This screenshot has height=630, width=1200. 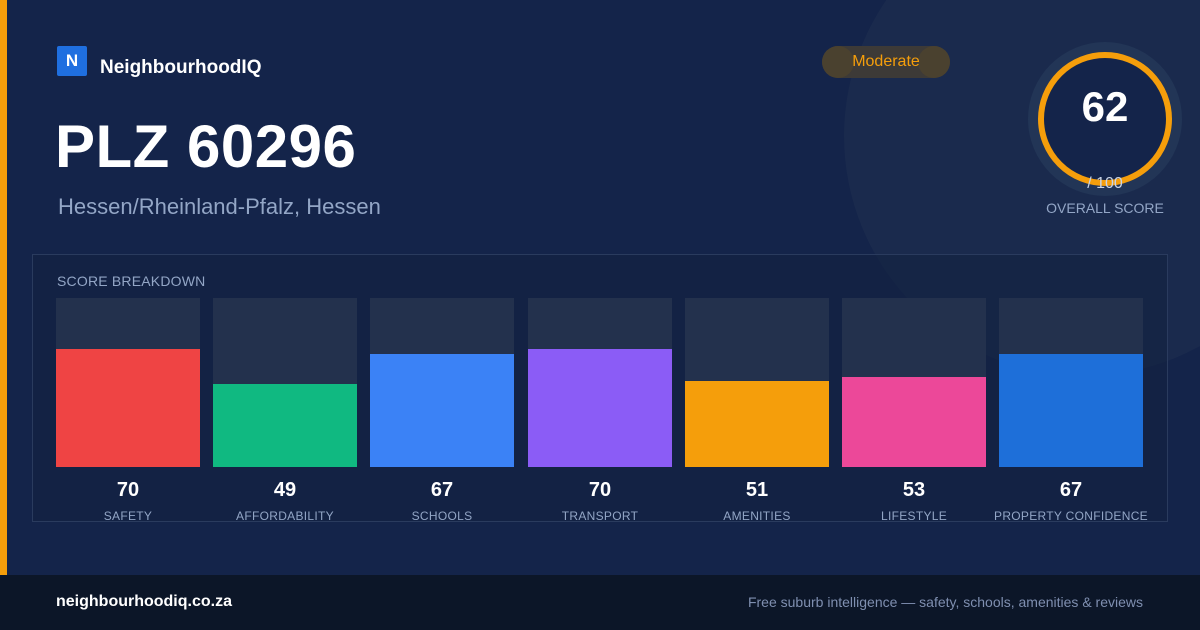 What do you see at coordinates (1071, 516) in the screenshot?
I see `score-label: PROPERTY CONFIDENCE` at bounding box center [1071, 516].